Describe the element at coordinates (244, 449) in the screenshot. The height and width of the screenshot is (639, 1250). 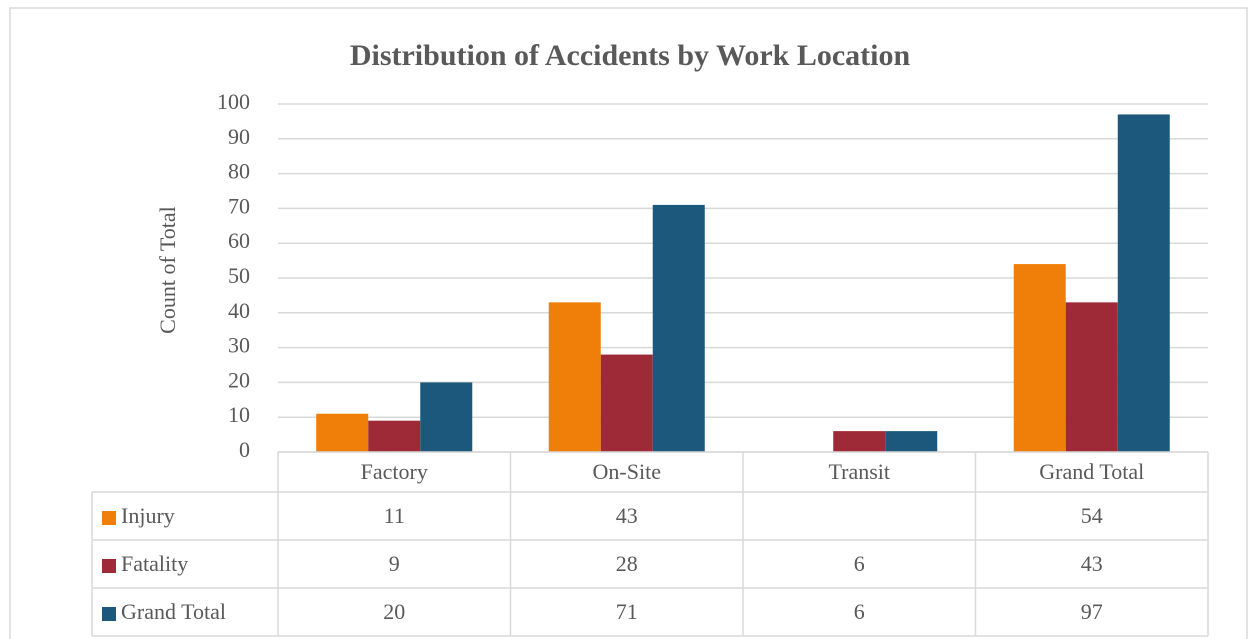
I see `y-tick-label: 0` at that location.